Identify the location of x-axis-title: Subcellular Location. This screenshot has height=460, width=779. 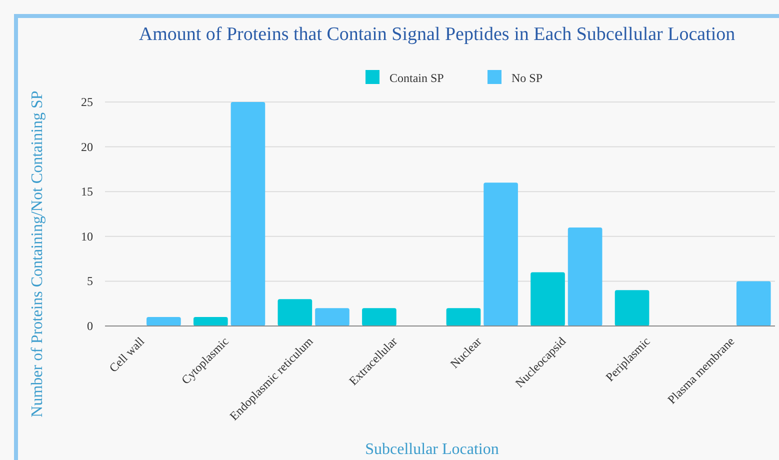
(432, 449).